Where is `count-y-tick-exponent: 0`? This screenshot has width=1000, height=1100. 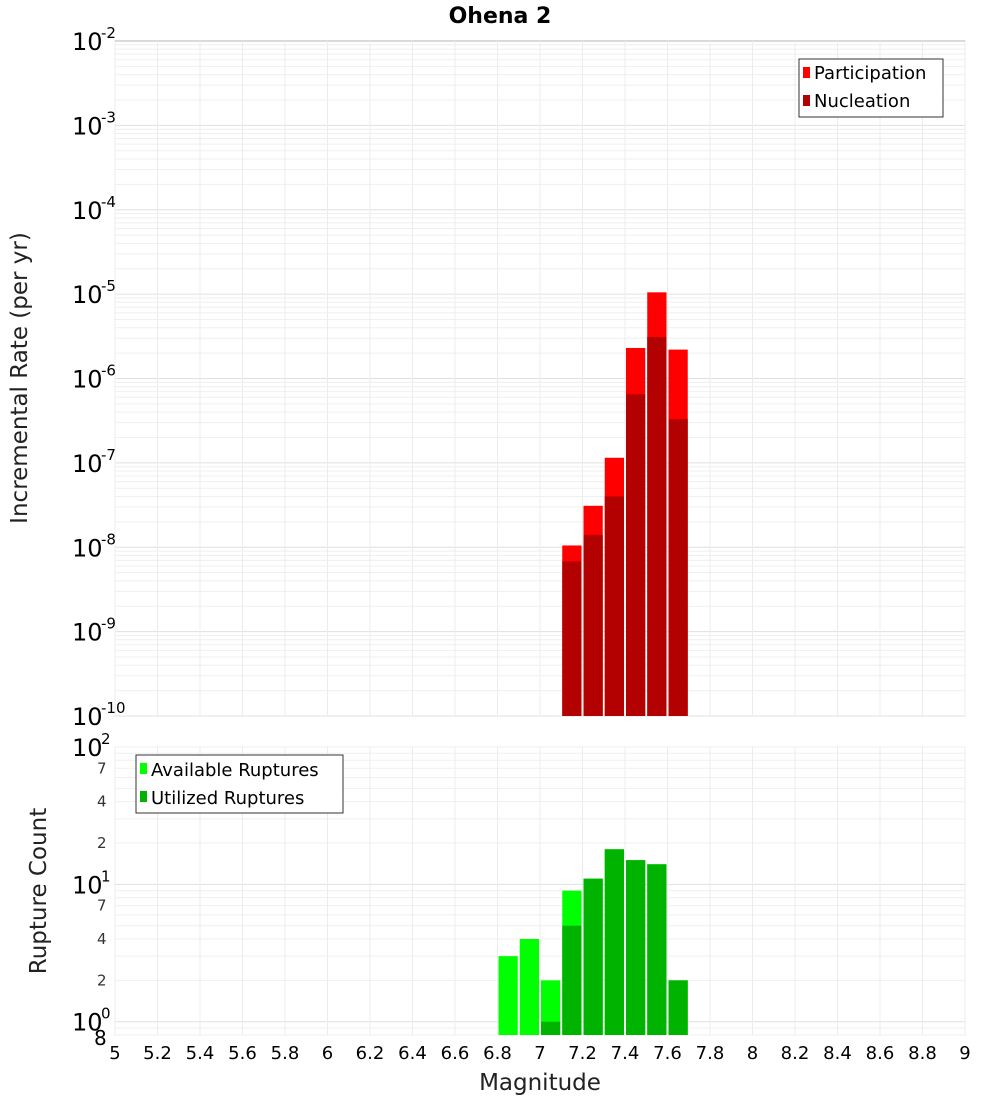 count-y-tick-exponent: 0 is located at coordinates (106, 1014).